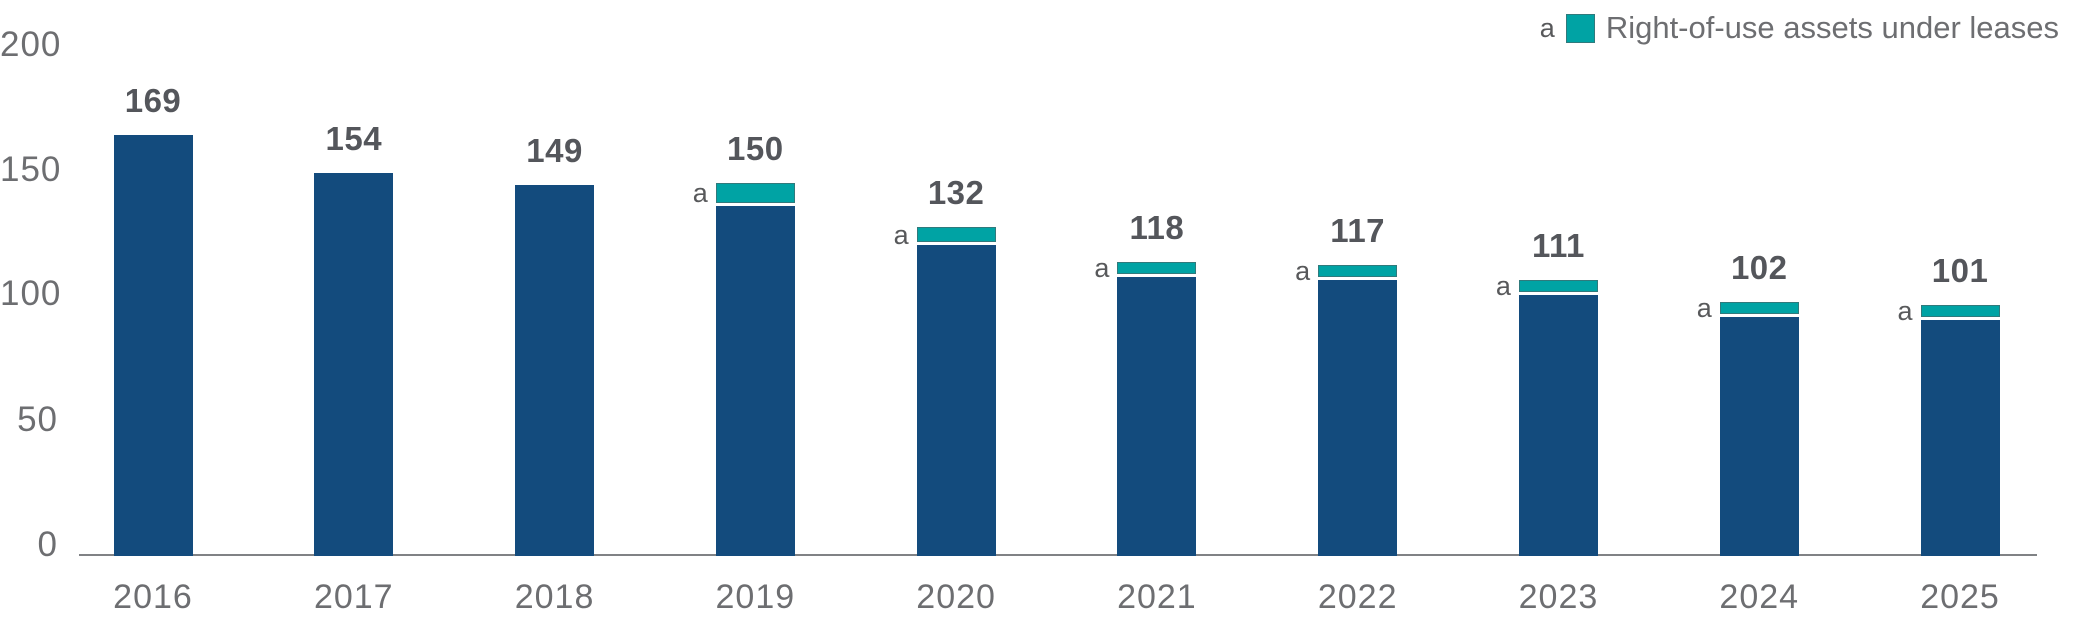 This screenshot has height=633, width=2091. I want to click on x-tick-label: 2023, so click(1558, 597).